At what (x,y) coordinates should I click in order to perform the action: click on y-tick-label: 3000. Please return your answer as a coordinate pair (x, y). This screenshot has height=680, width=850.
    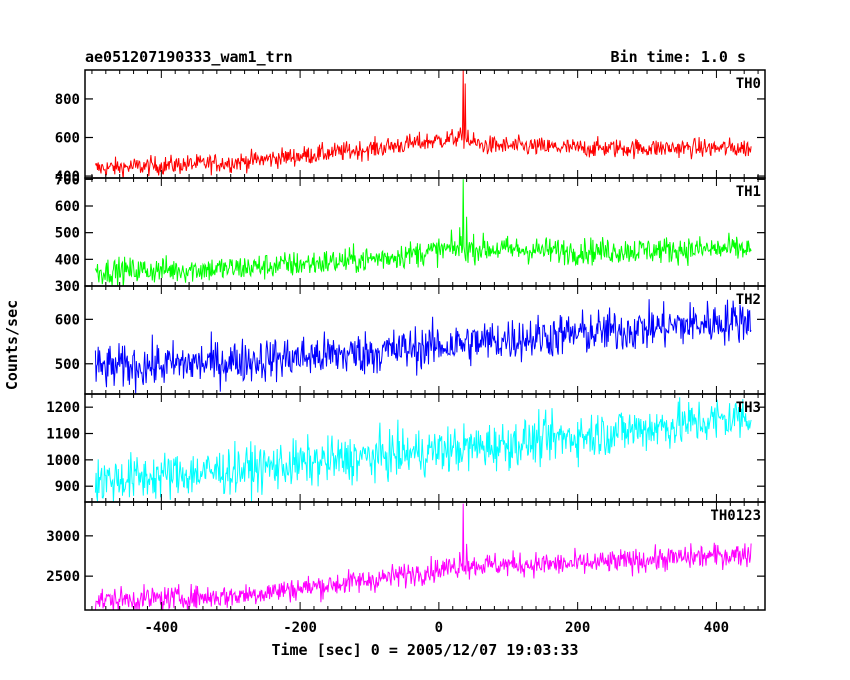
    Looking at the image, I should click on (63, 537).